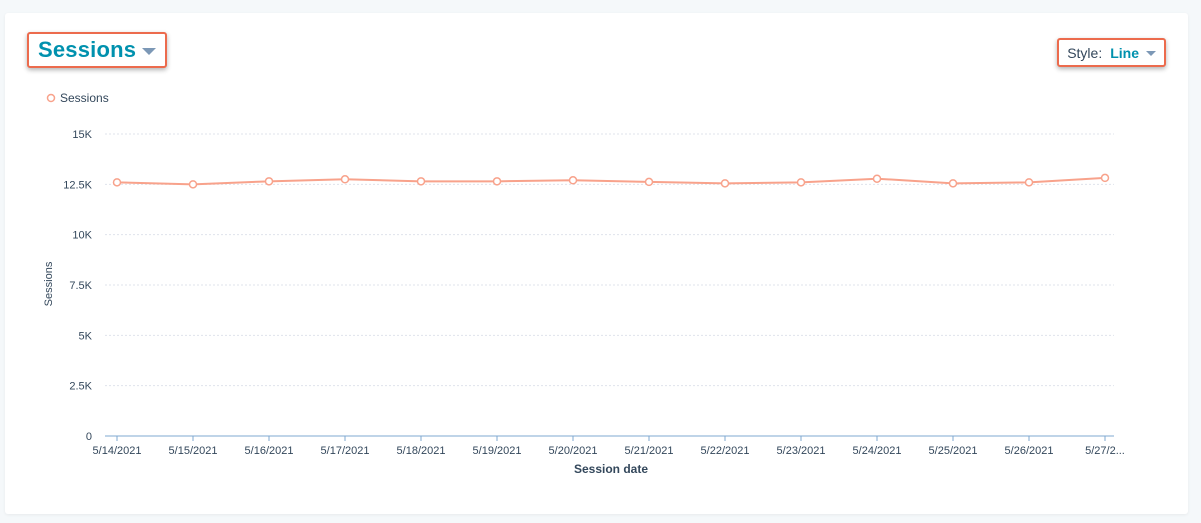 The width and height of the screenshot is (1201, 523). Describe the element at coordinates (117, 451) in the screenshot. I see `x-tick-label: 5/14/2021` at that location.